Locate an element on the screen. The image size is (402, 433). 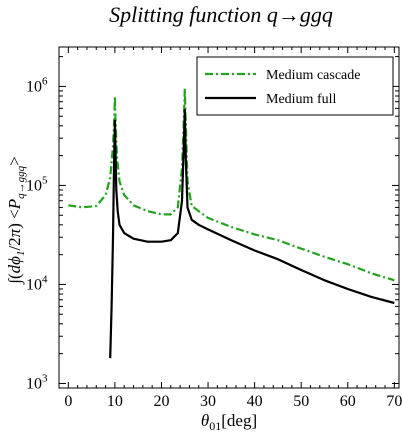
legend: Medium cascade Medium full is located at coordinates (295, 86).